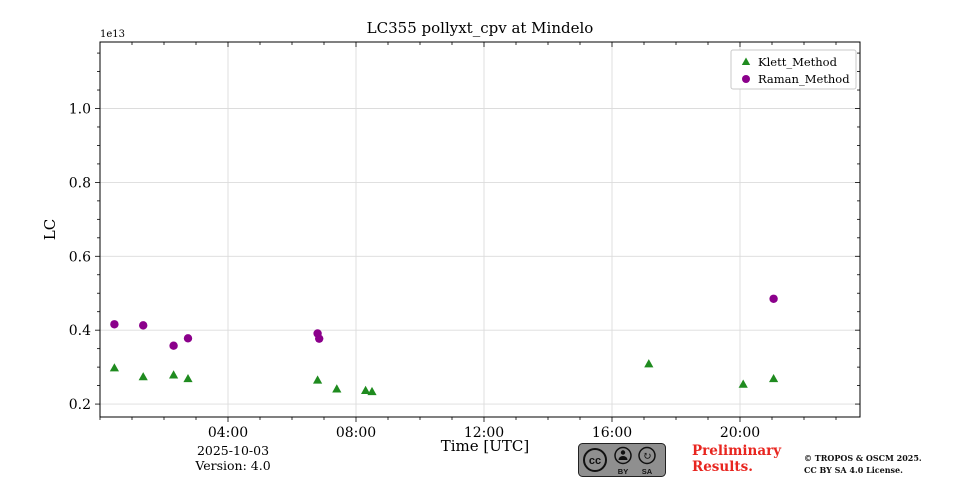  I want to click on legend-label: Raman_Method, so click(804, 79).